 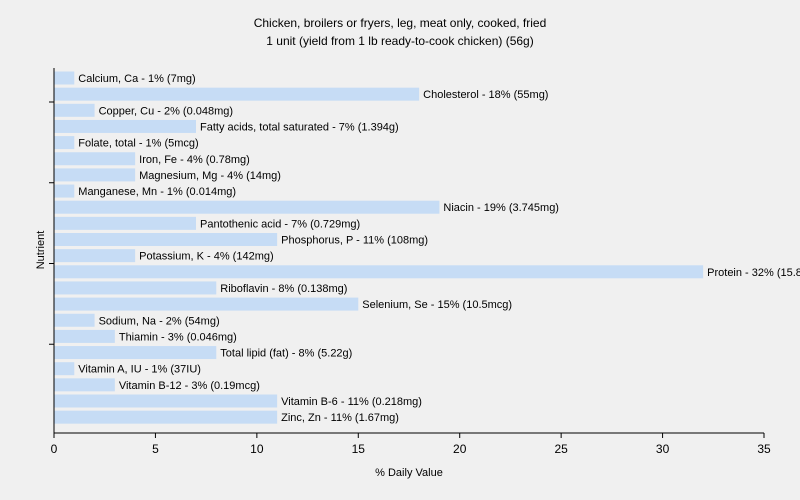 I want to click on bar-label: Sodium, Na - 2% (54mg), so click(x=159, y=321).